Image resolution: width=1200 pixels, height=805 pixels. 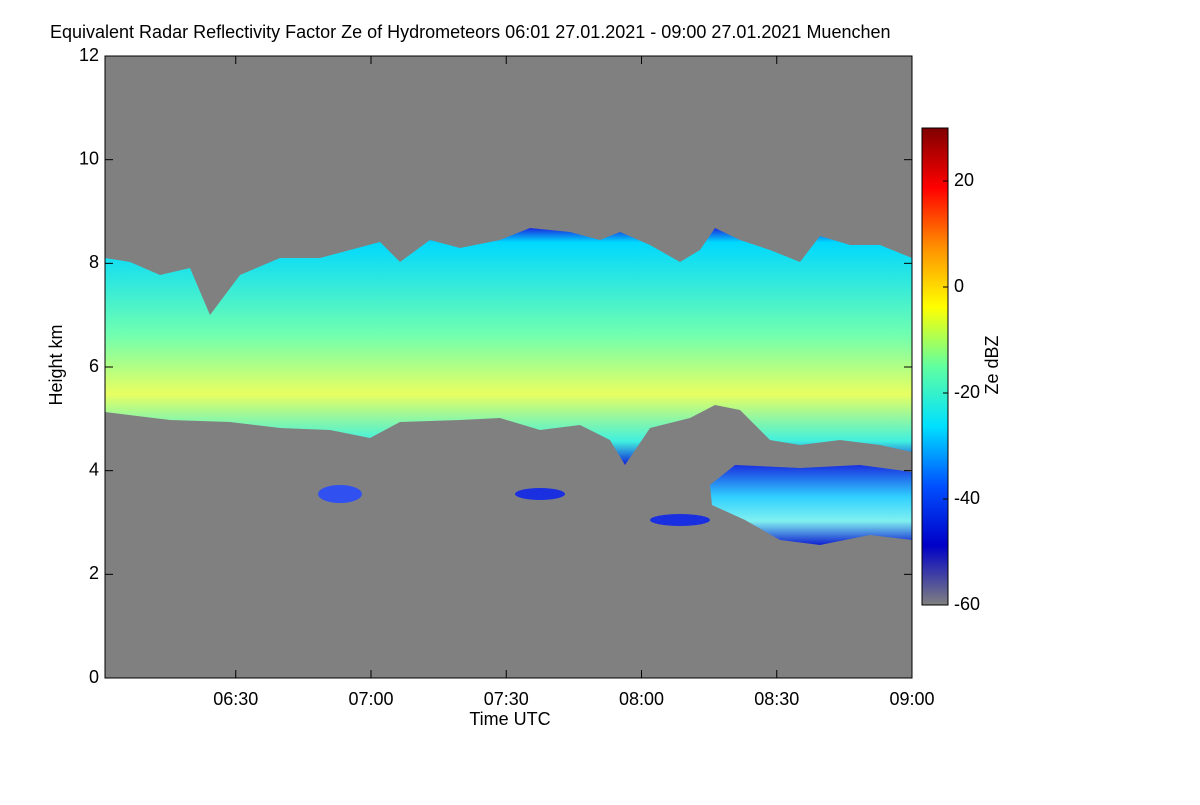 I want to click on y-tick-label: 10, so click(x=89, y=158).